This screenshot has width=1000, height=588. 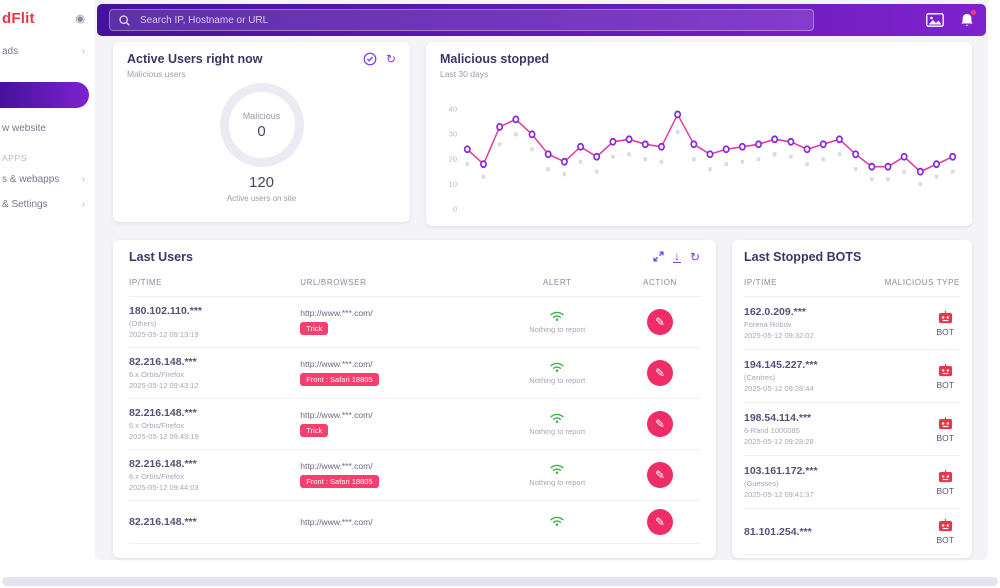 What do you see at coordinates (261, 198) in the screenshot?
I see `active-users-caption: Active users on site` at bounding box center [261, 198].